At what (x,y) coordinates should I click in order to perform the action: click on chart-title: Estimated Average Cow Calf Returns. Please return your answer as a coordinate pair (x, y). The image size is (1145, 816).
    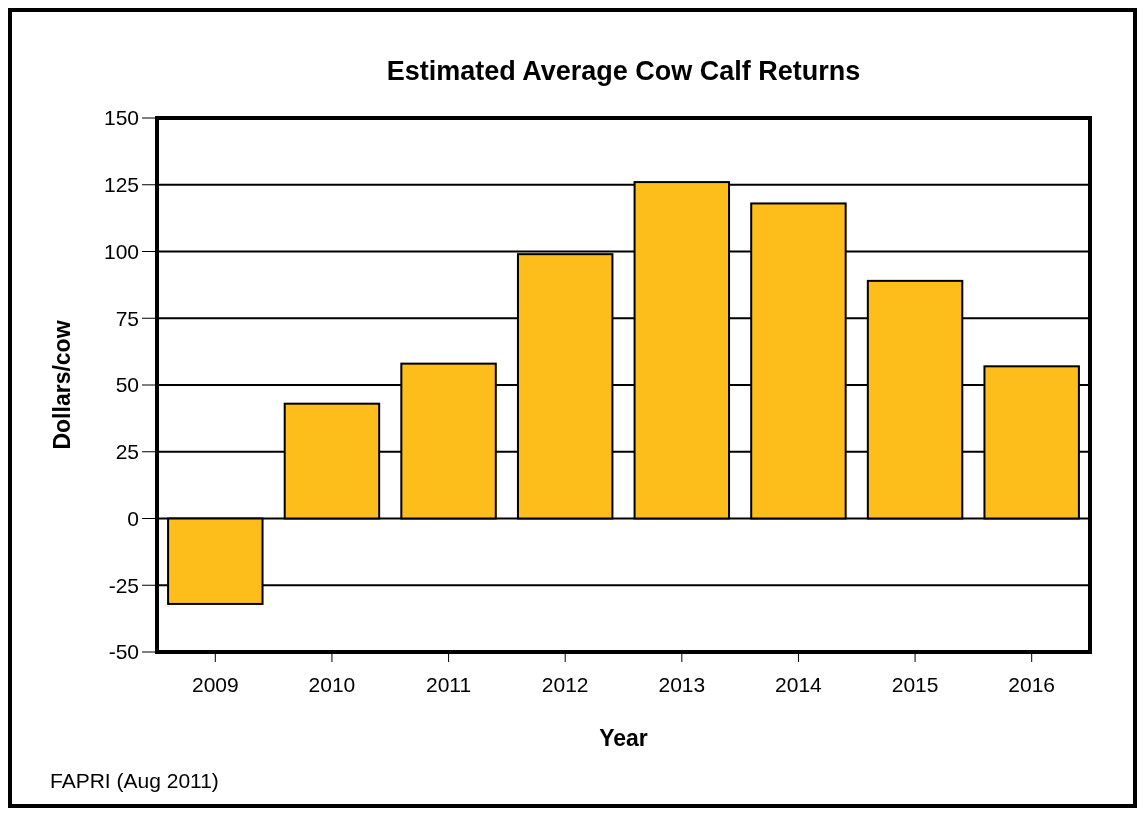
    Looking at the image, I should click on (623, 71).